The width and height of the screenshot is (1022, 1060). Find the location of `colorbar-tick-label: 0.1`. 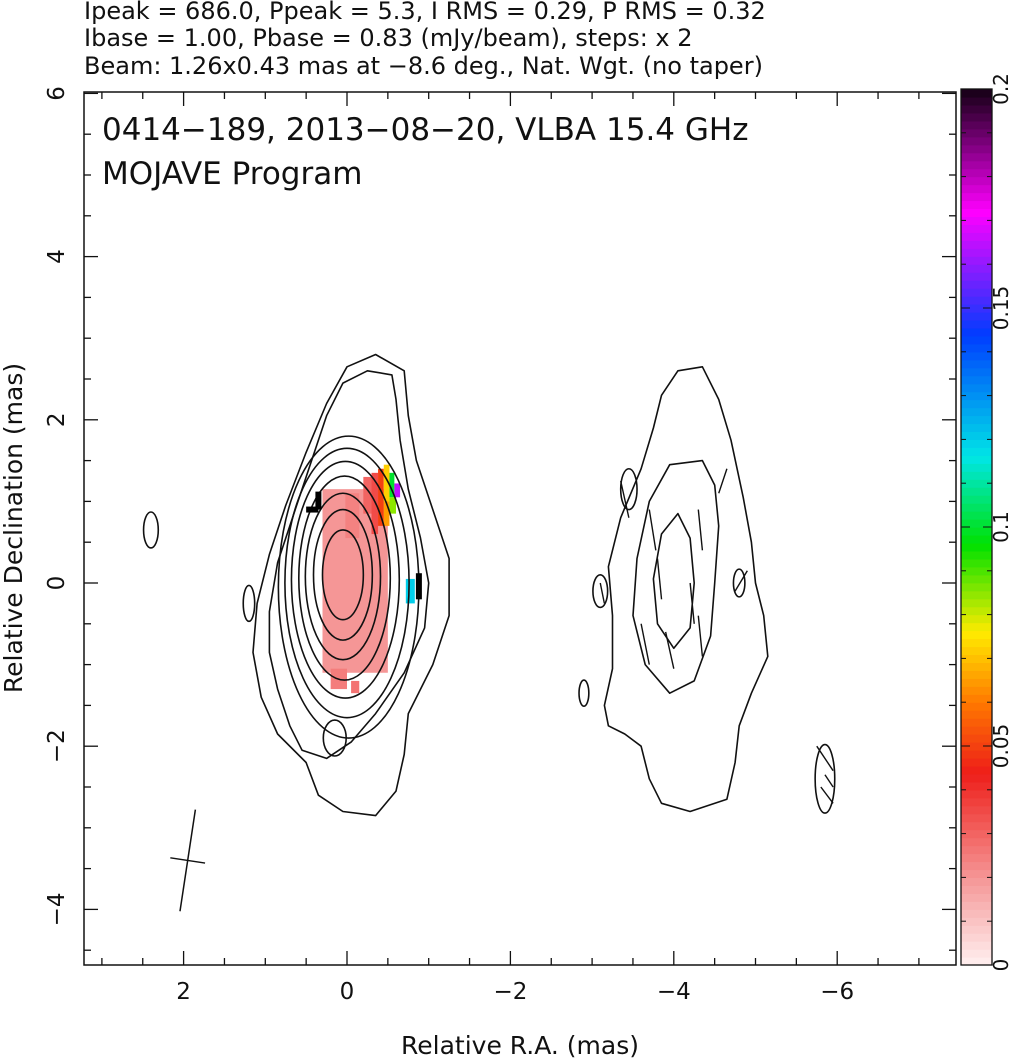

colorbar-tick-label: 0.1 is located at coordinates (1001, 527).